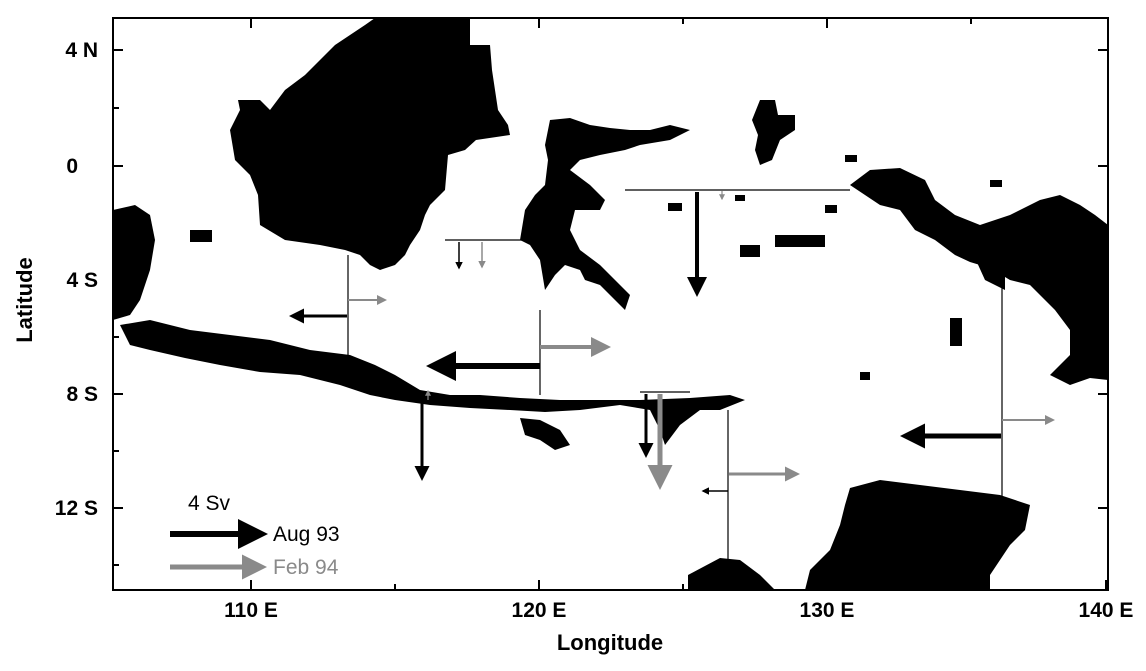  What do you see at coordinates (990, 274) in the screenshot?
I see `land-tanimbar` at bounding box center [990, 274].